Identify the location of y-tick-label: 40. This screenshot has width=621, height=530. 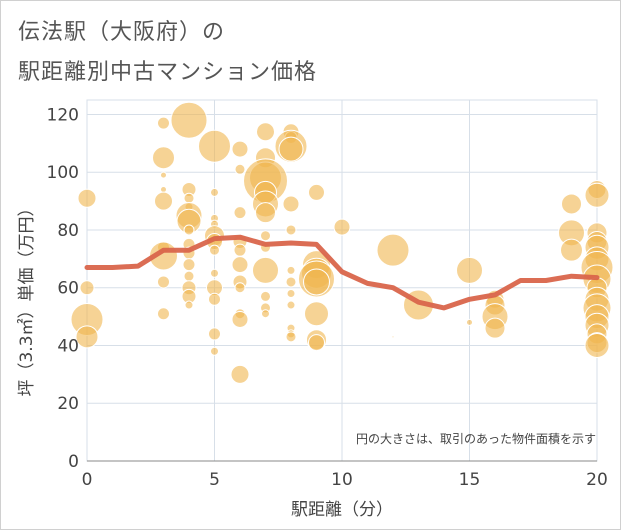
(68, 346).